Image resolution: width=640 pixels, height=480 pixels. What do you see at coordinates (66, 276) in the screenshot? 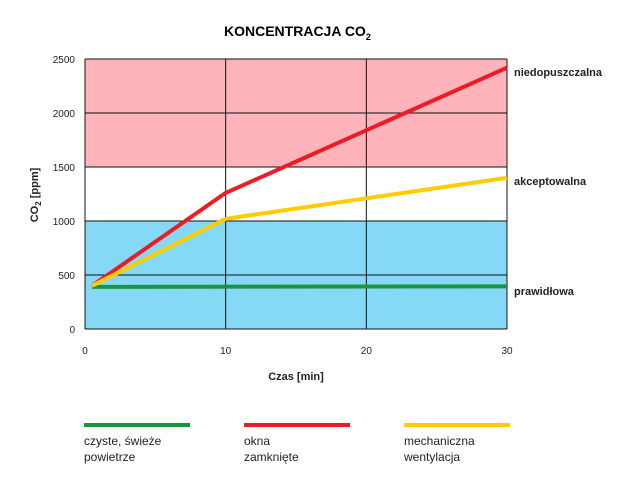
I see `y-tick-label-500: 500` at bounding box center [66, 276].